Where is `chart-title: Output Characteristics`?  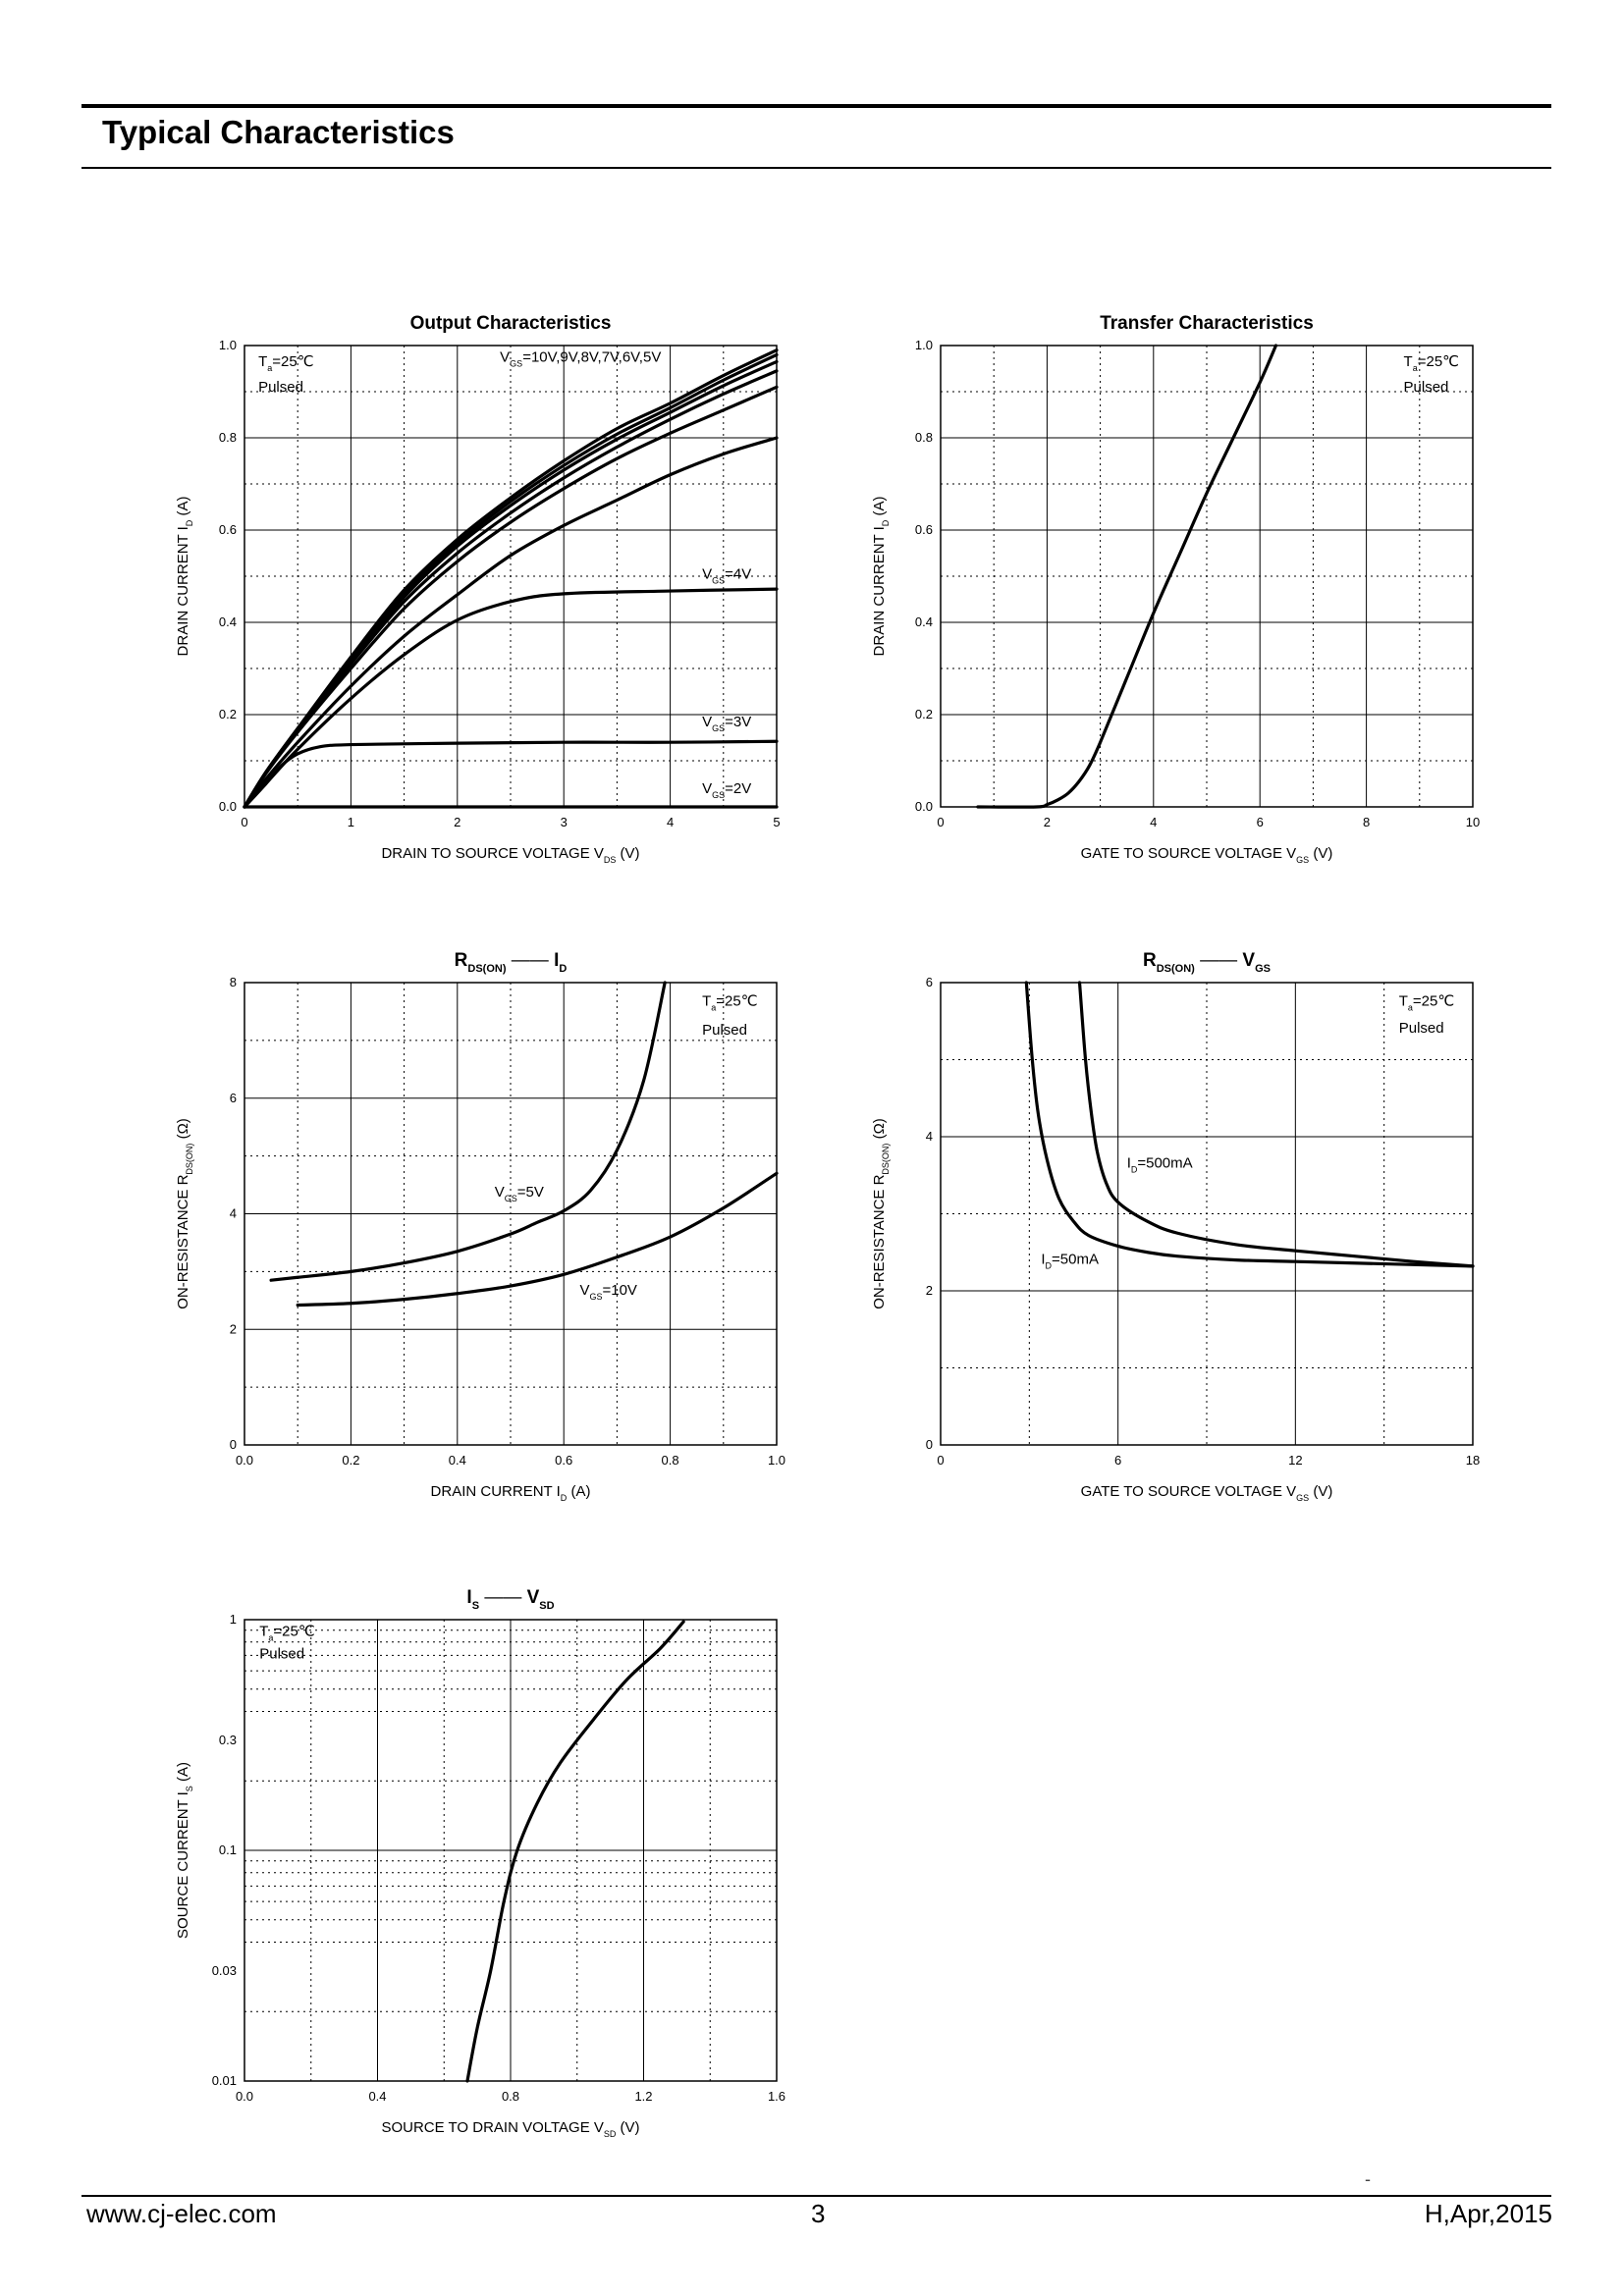 chart-title: Output Characteristics is located at coordinates (511, 323).